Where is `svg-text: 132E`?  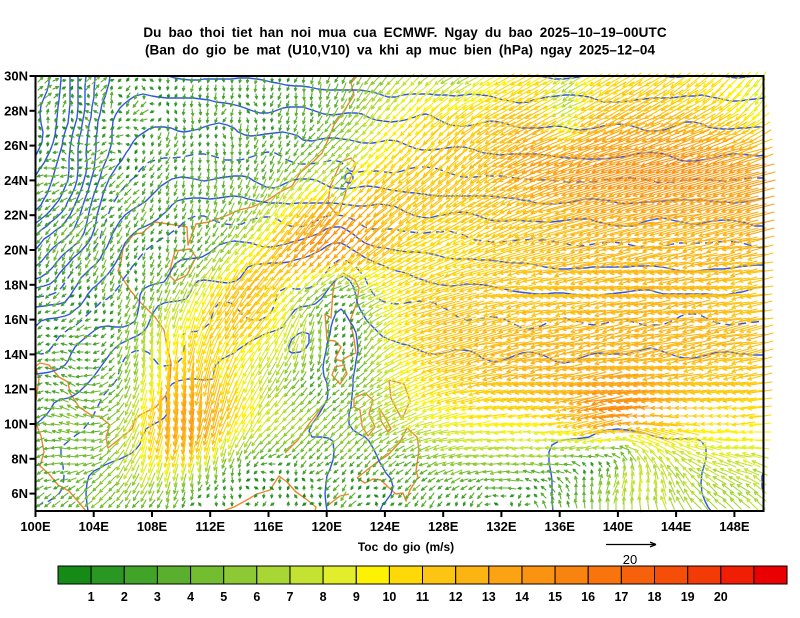
svg-text: 132E is located at coordinates (501, 526).